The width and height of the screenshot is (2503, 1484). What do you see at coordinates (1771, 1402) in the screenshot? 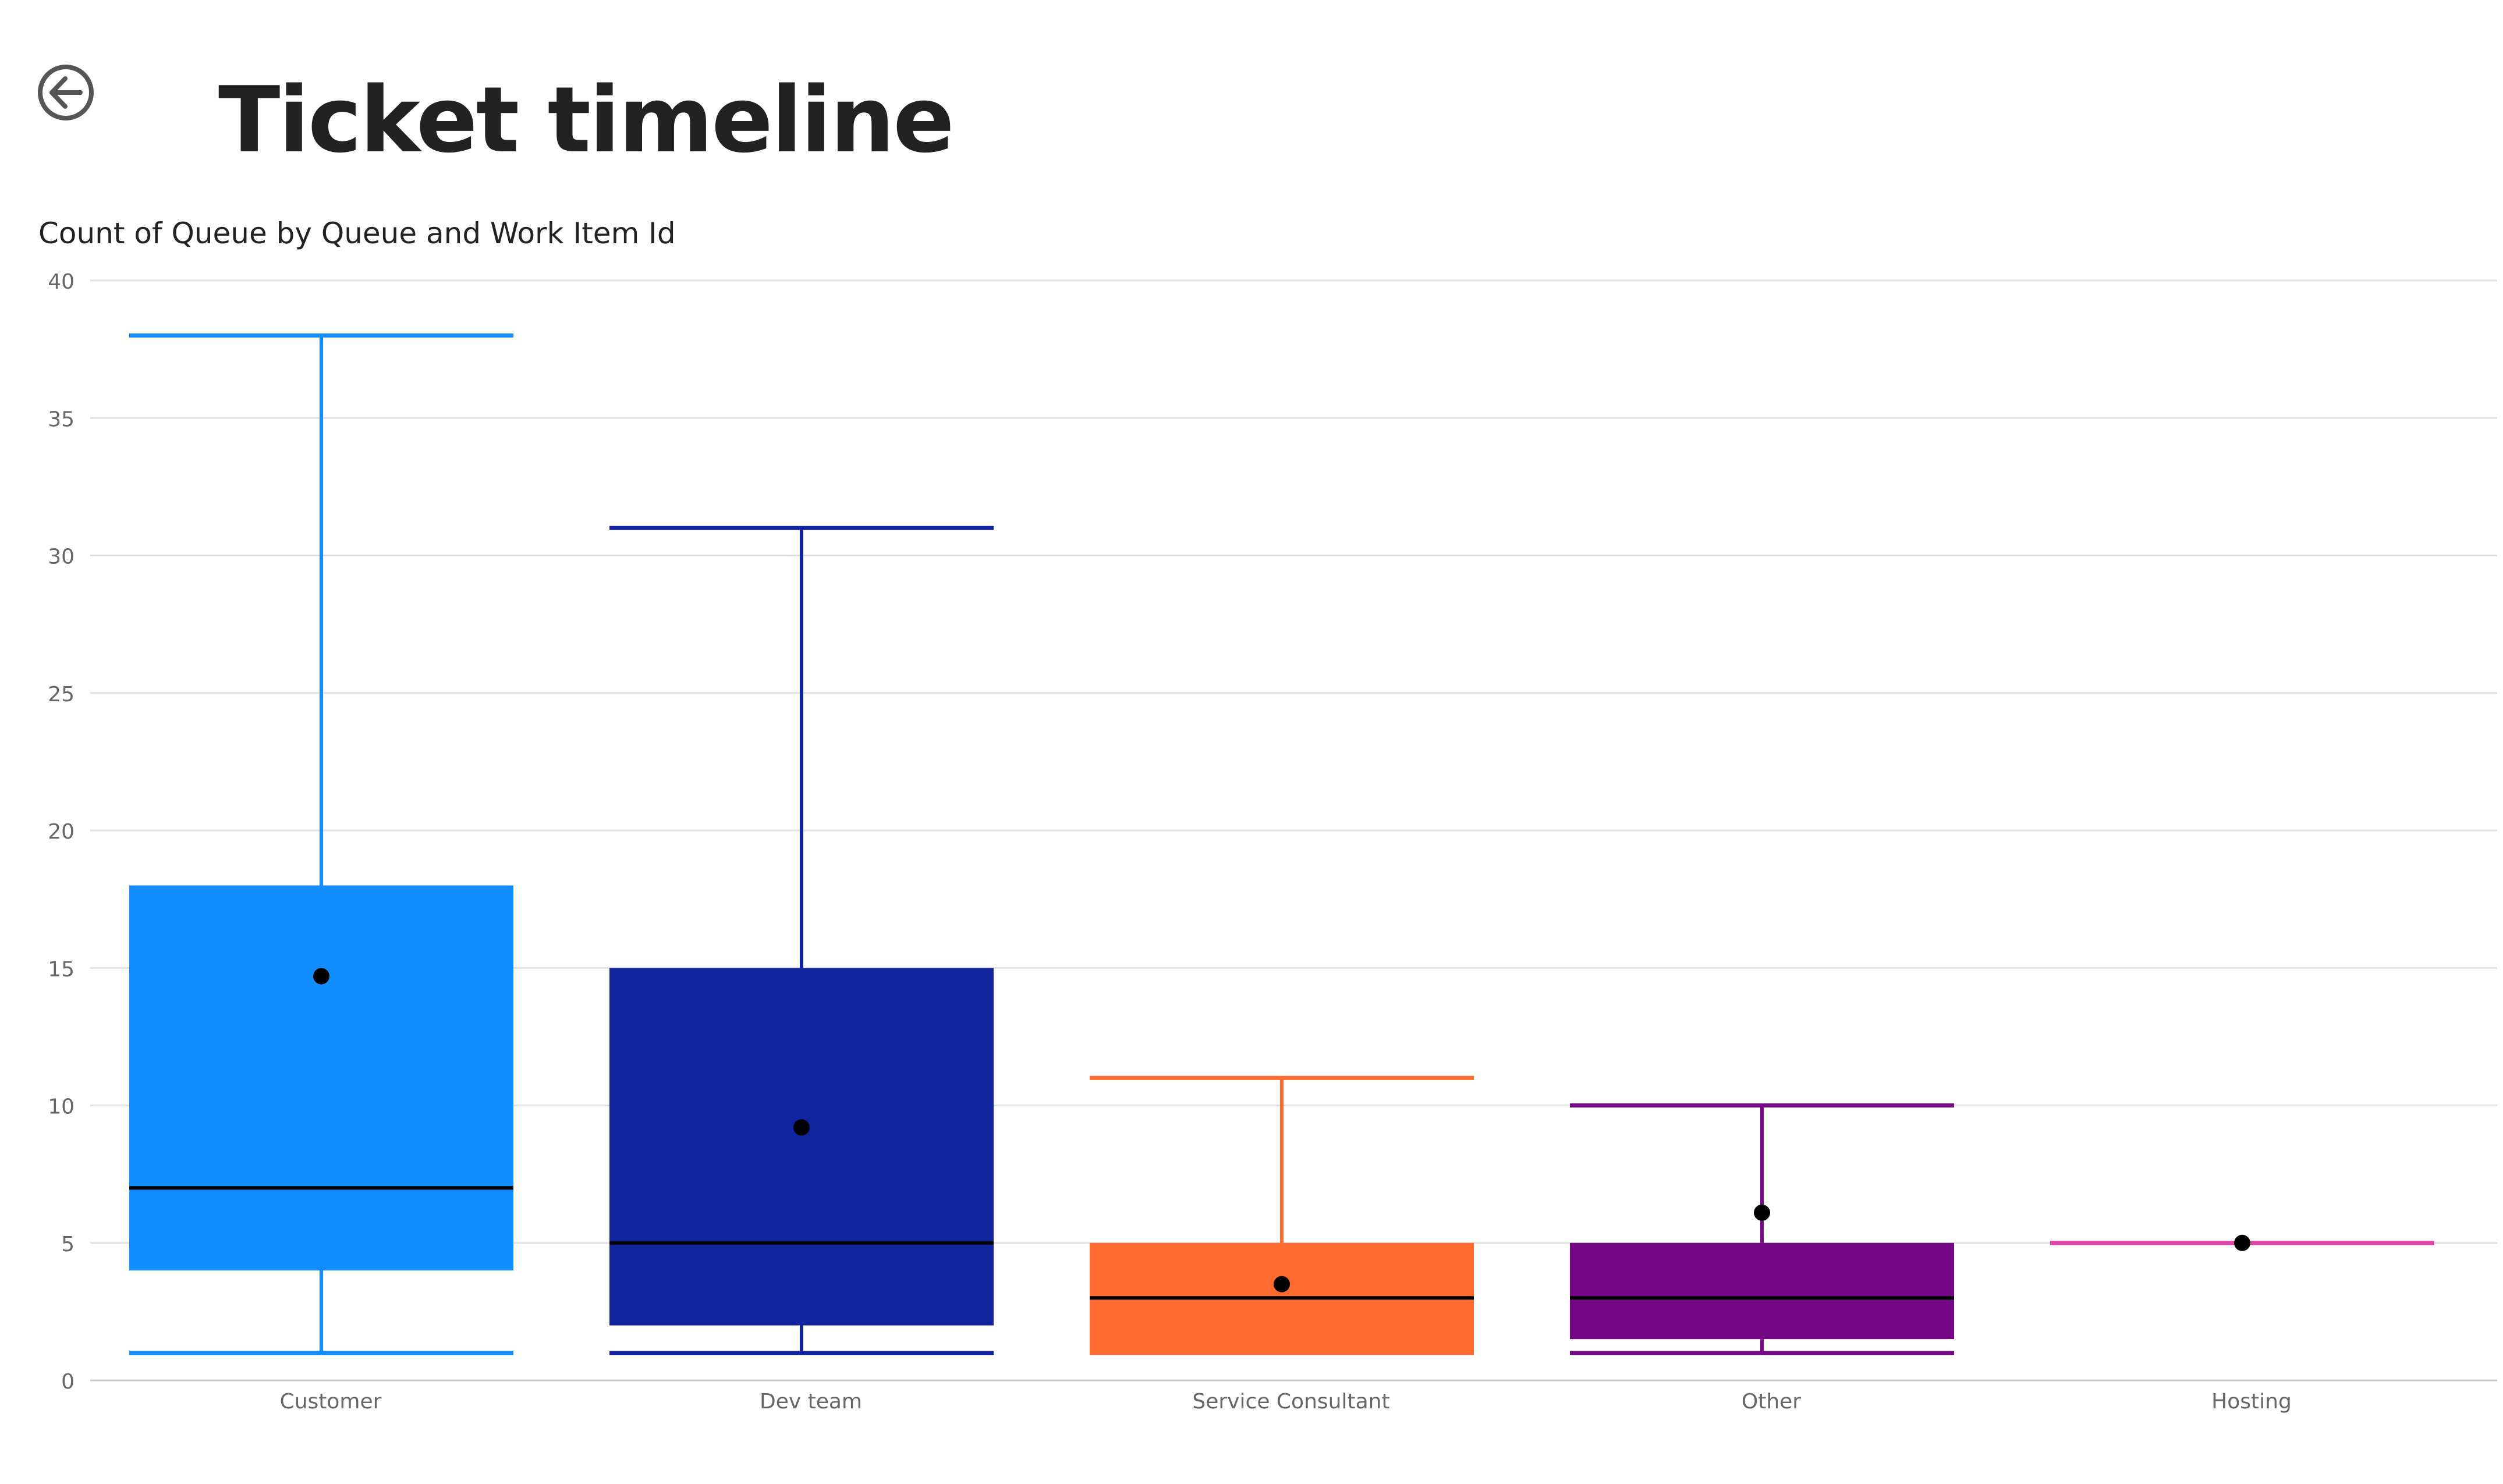
I see `x-tick-label: Other` at bounding box center [1771, 1402].